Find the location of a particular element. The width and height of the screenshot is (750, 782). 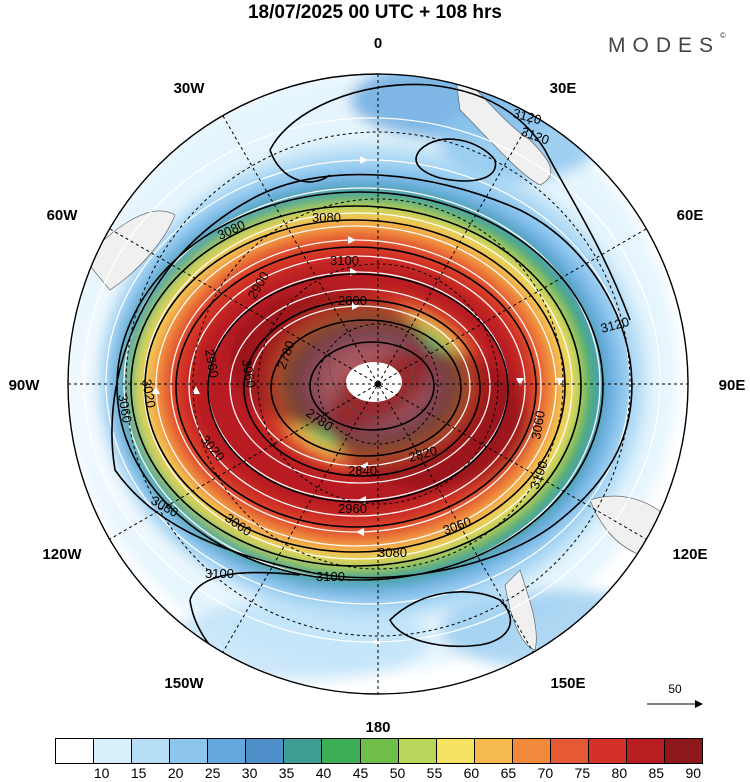

lon-label-180: 180 is located at coordinates (377, 727).